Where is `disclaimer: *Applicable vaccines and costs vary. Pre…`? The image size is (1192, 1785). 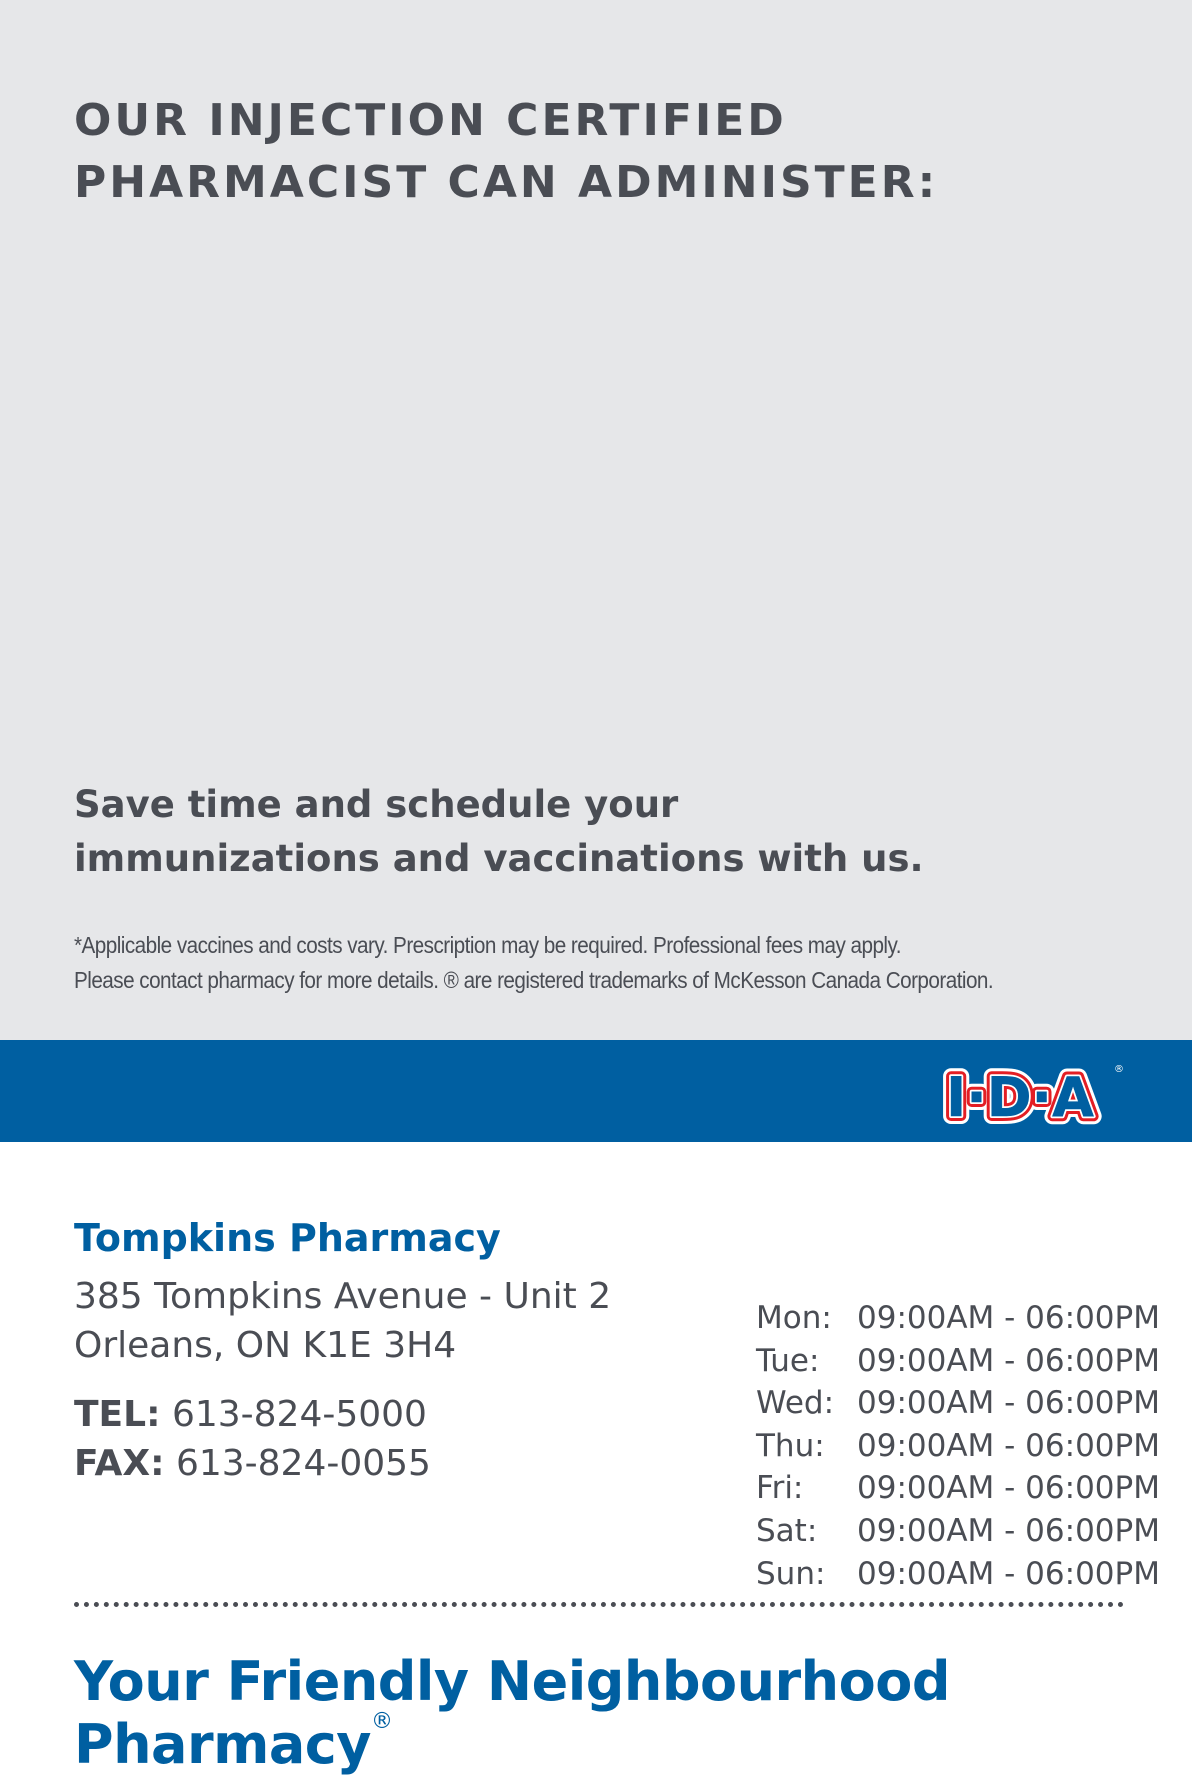 disclaimer: *Applicable vaccines and costs vary. Pre… is located at coordinates (534, 963).